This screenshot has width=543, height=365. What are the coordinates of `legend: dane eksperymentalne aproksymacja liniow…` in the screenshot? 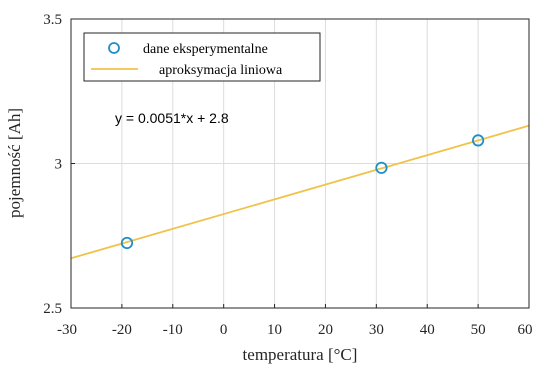 It's located at (202, 57).